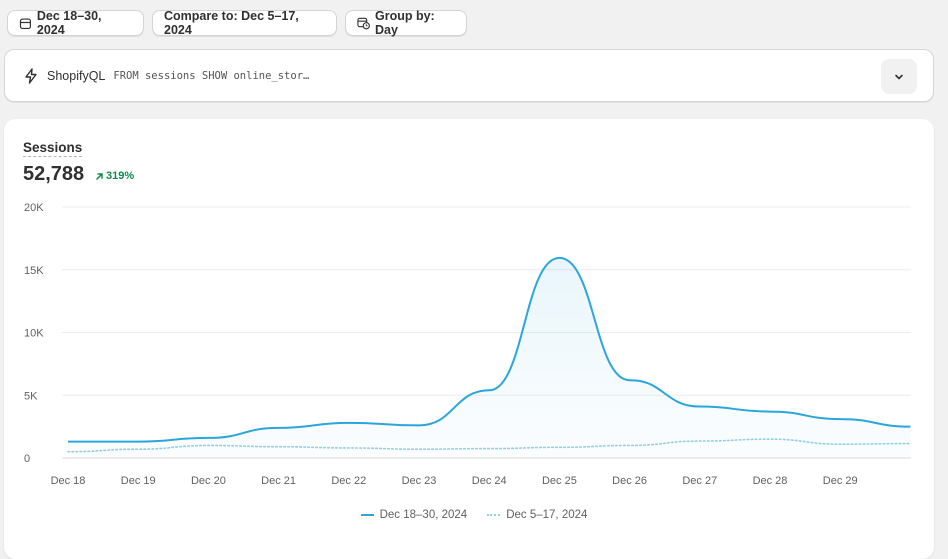 This screenshot has width=948, height=559. I want to click on x-tick-label: Dec 26, so click(629, 481).